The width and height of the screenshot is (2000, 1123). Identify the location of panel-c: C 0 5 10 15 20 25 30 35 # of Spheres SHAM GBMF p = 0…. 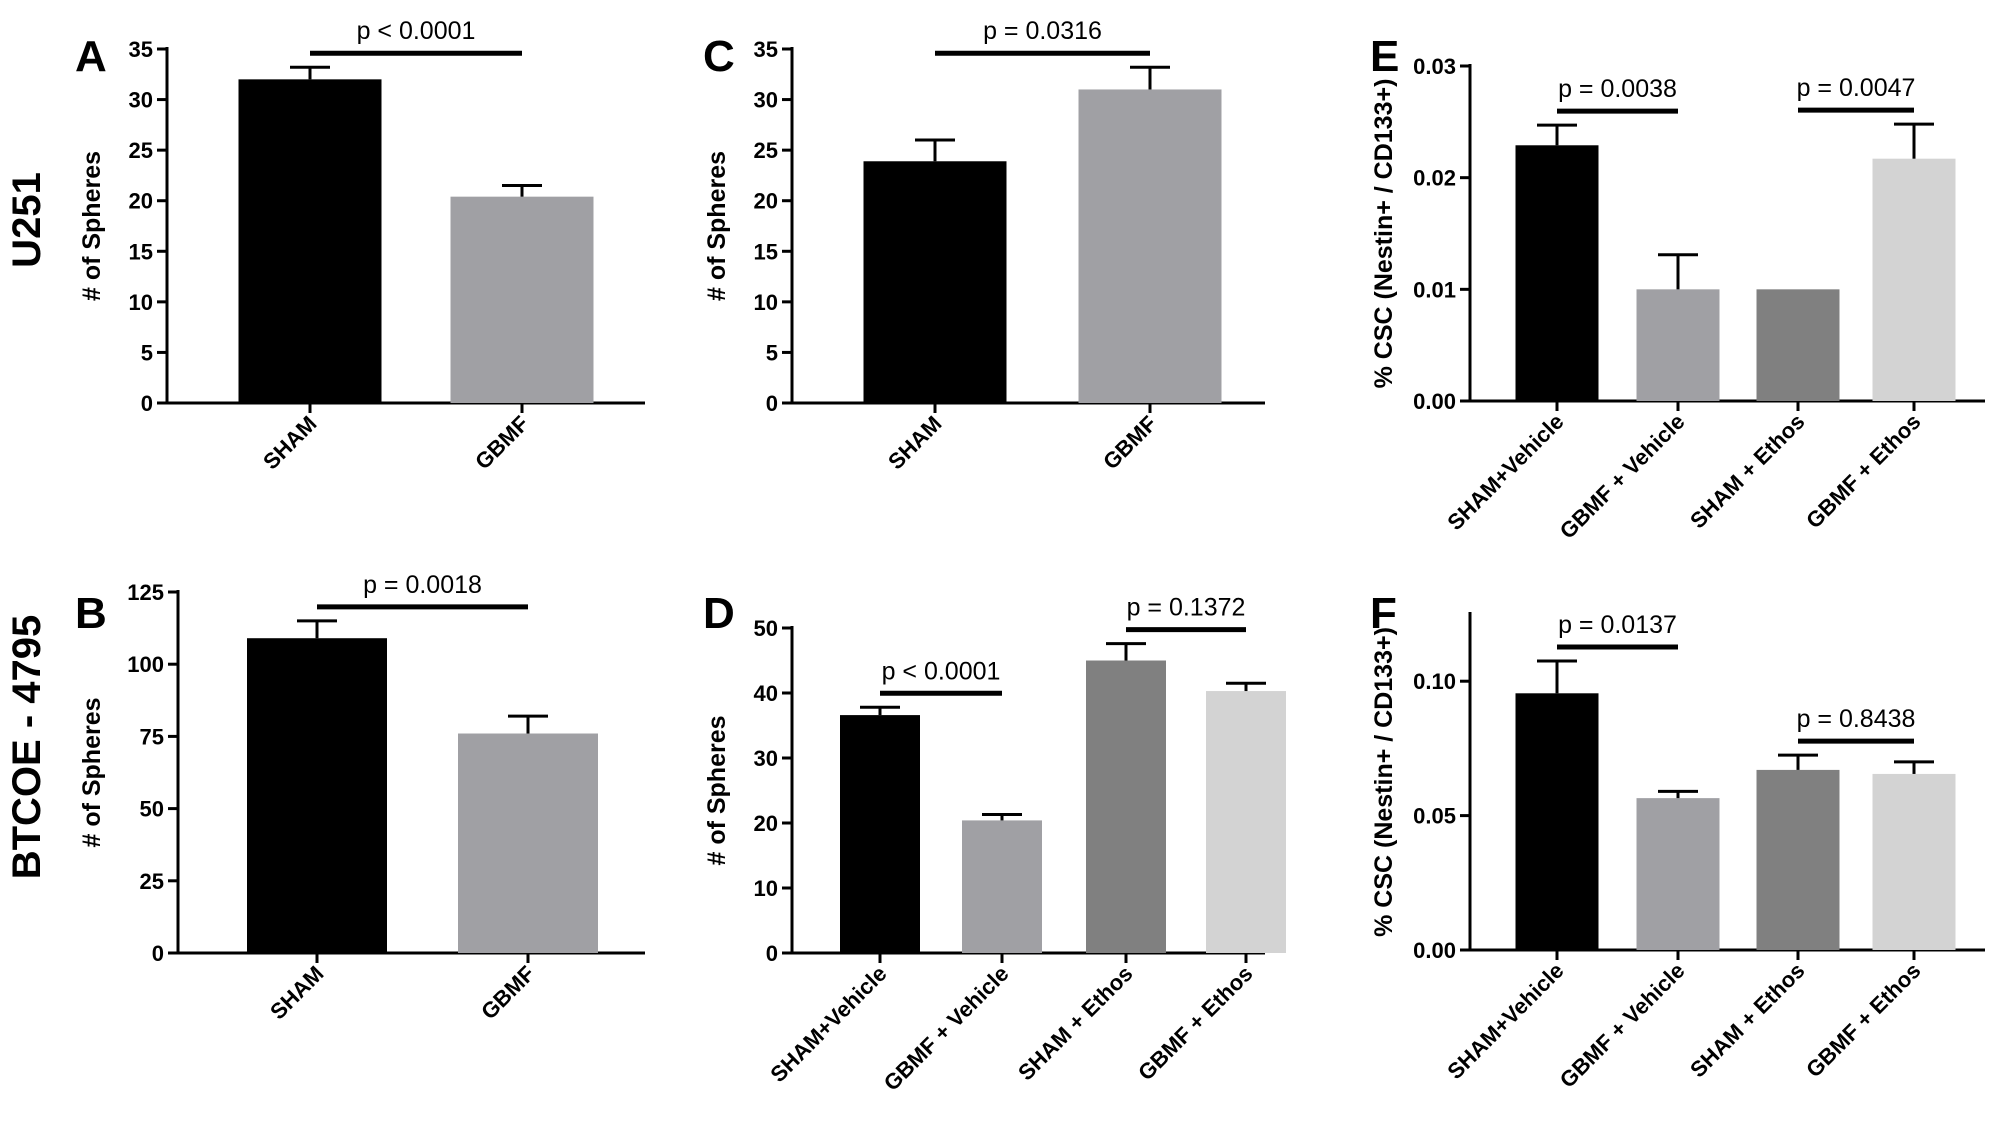
(984, 245).